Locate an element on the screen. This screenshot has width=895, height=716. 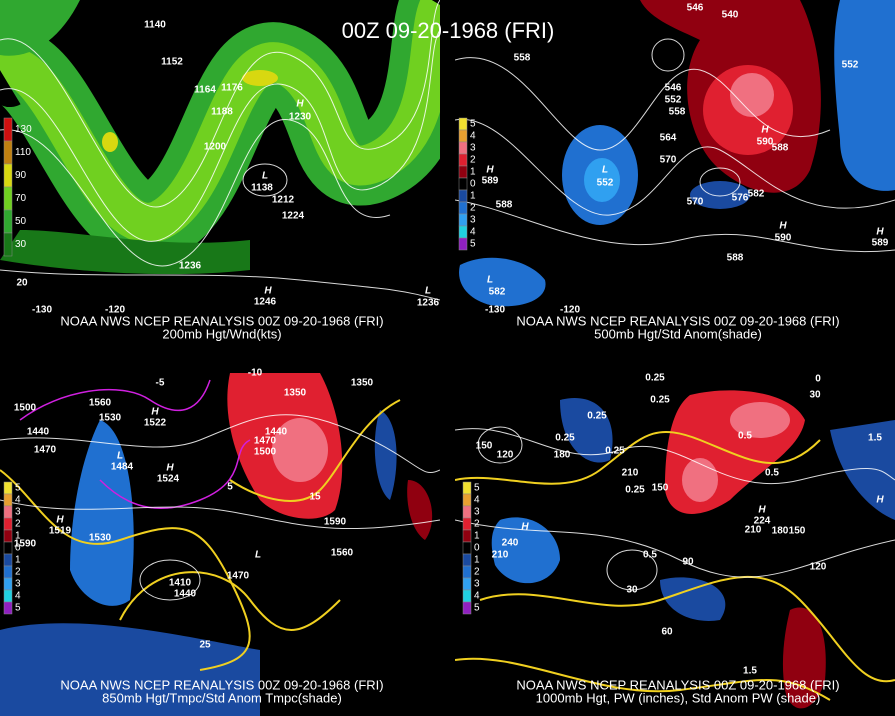
contour-label: 1500 is located at coordinates (25, 408).